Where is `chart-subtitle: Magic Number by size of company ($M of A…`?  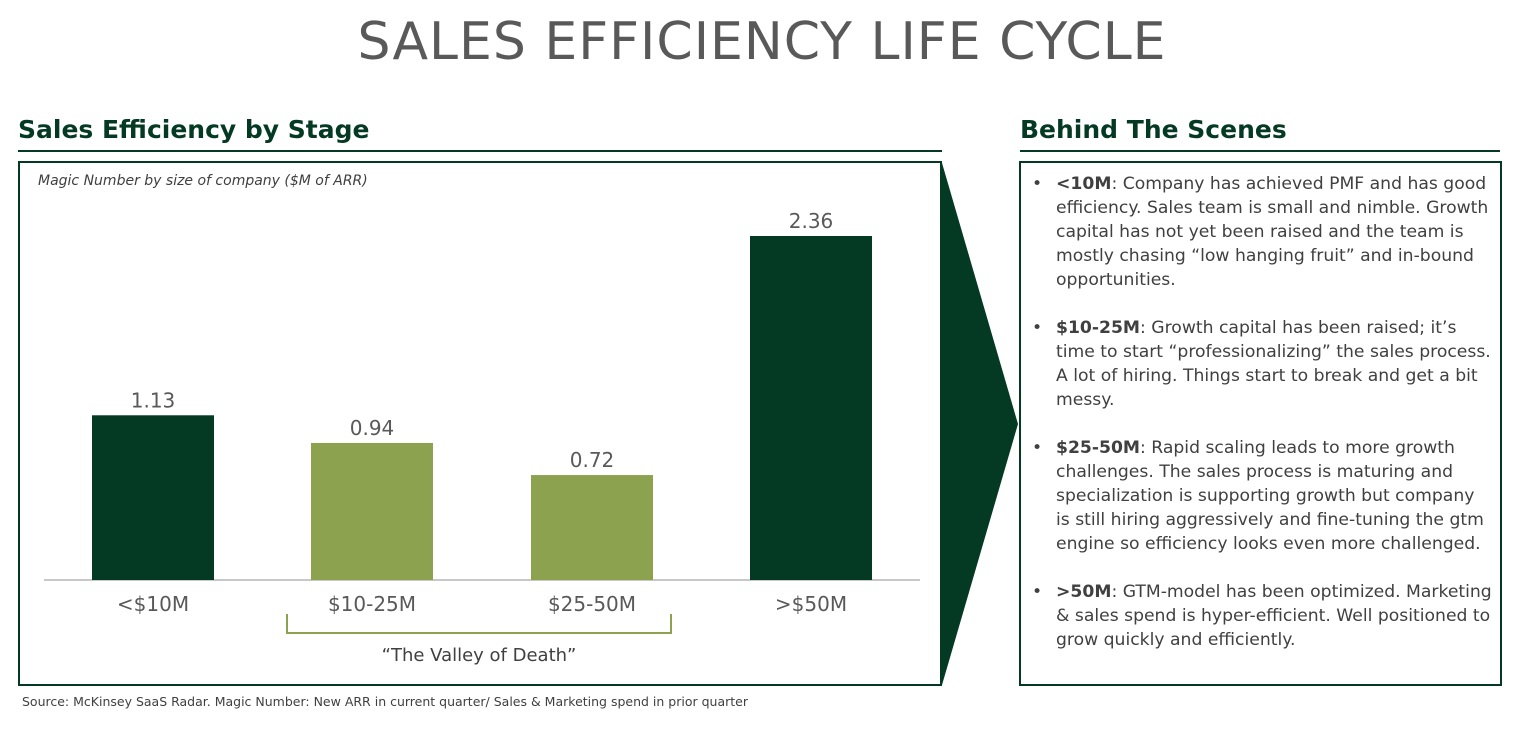 chart-subtitle: Magic Number by size of company ($M of A… is located at coordinates (203, 181).